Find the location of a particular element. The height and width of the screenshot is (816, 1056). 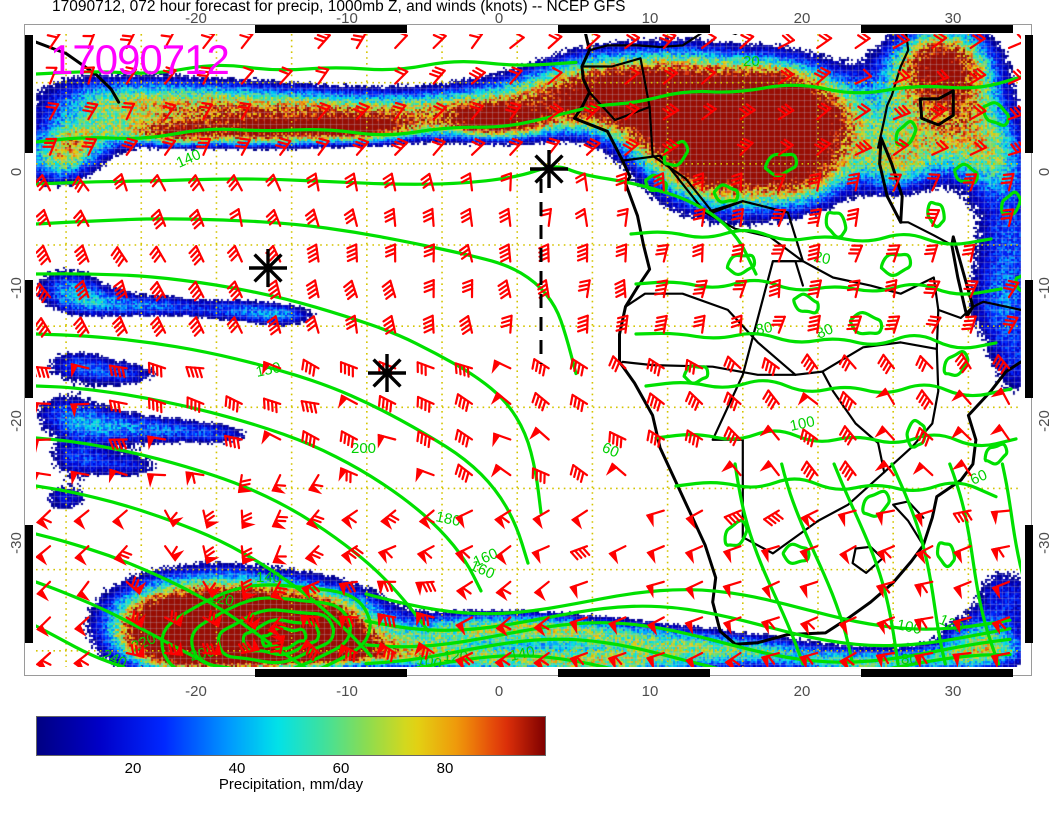

contour-label: 150 is located at coordinates (268, 370).